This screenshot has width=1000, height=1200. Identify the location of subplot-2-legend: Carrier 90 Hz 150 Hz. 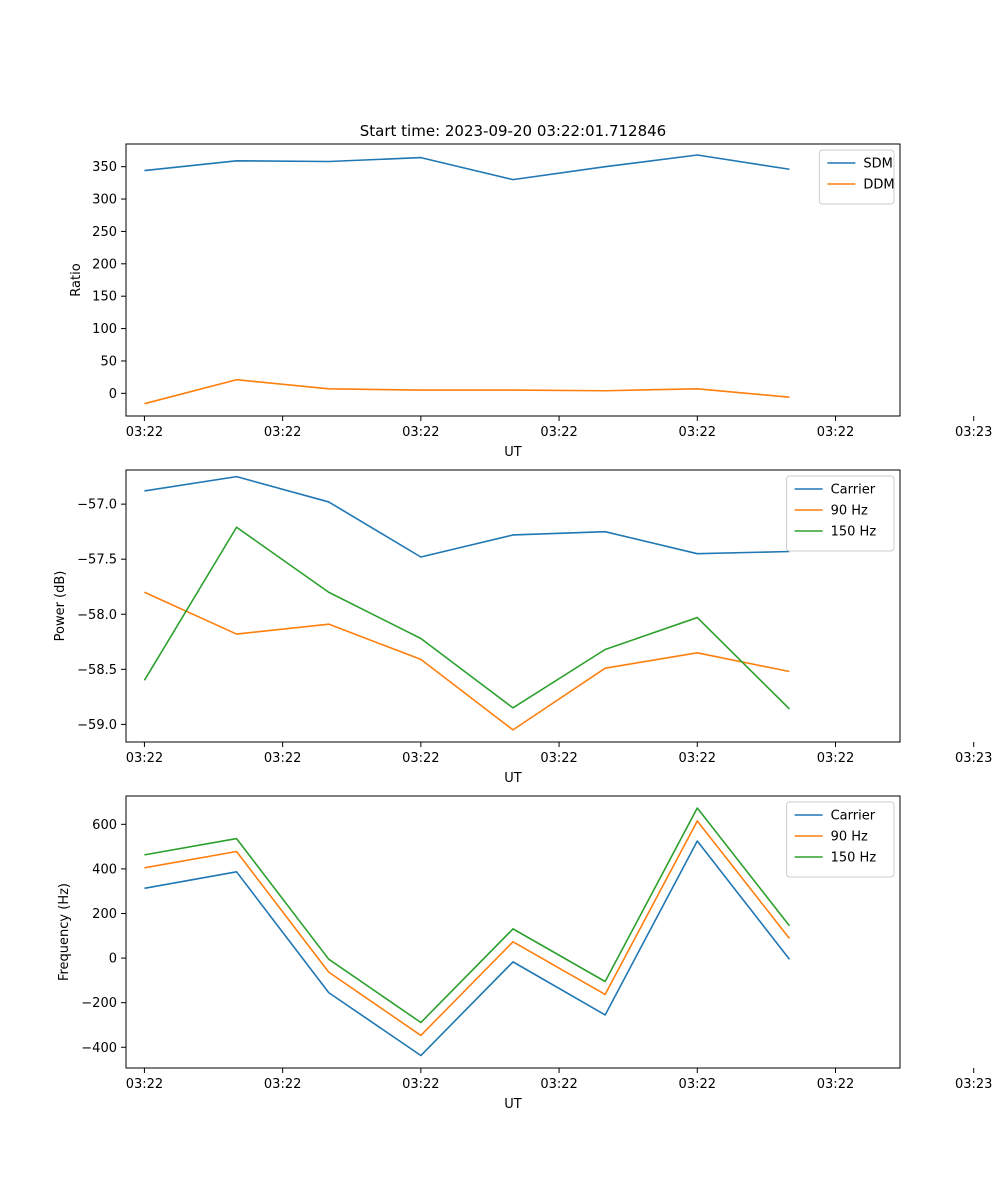
(840, 513).